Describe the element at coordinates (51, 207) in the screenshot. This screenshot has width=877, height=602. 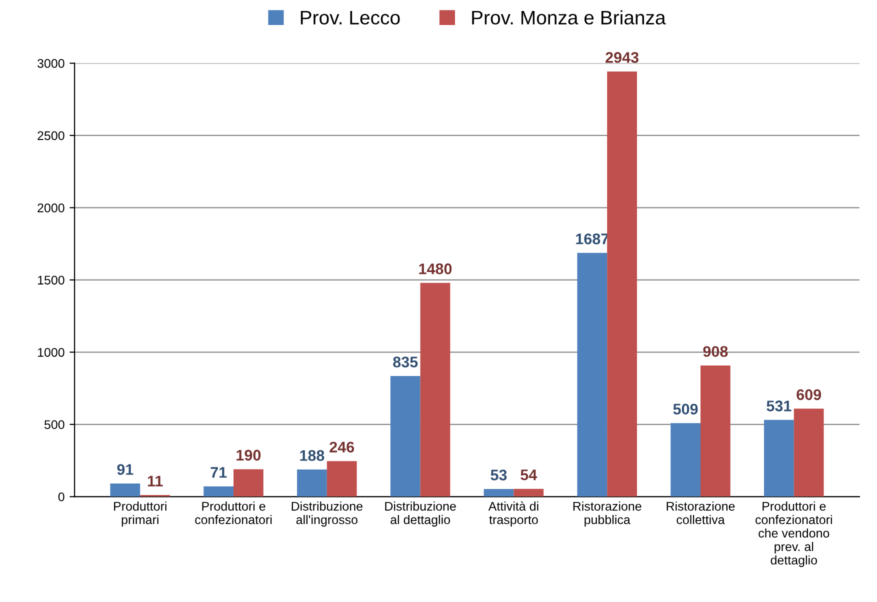
I see `y-tick-label: 2000` at that location.